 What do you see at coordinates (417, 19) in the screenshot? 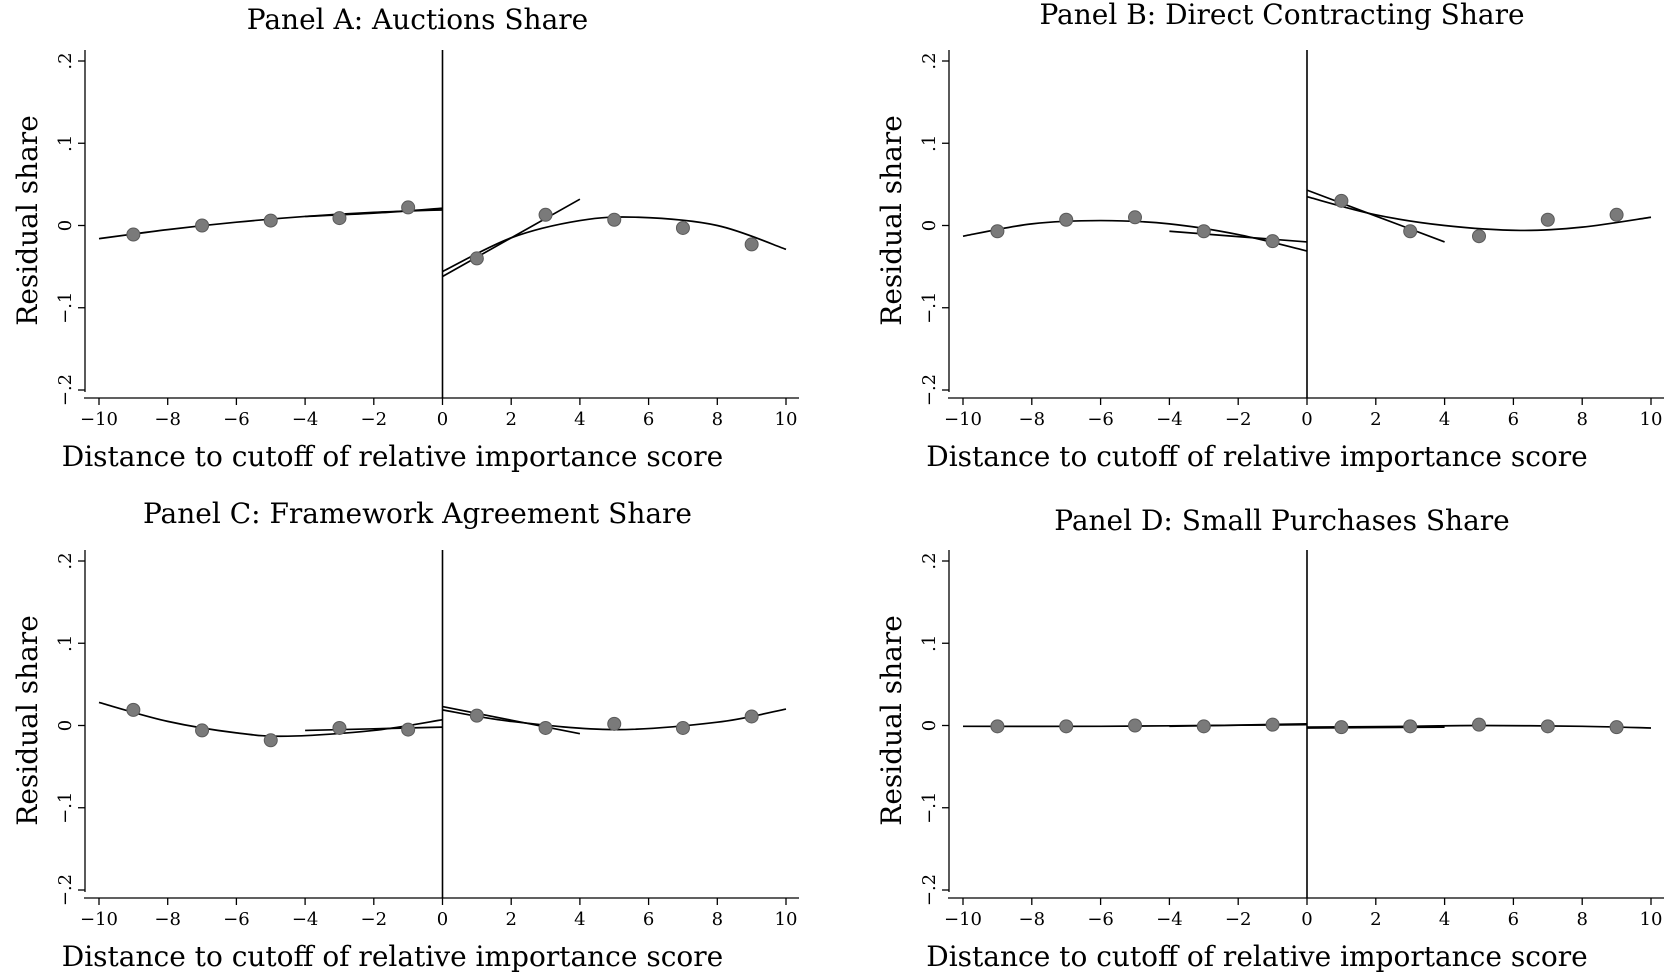
I see `panel-title: Panel A: Auctions Share` at bounding box center [417, 19].